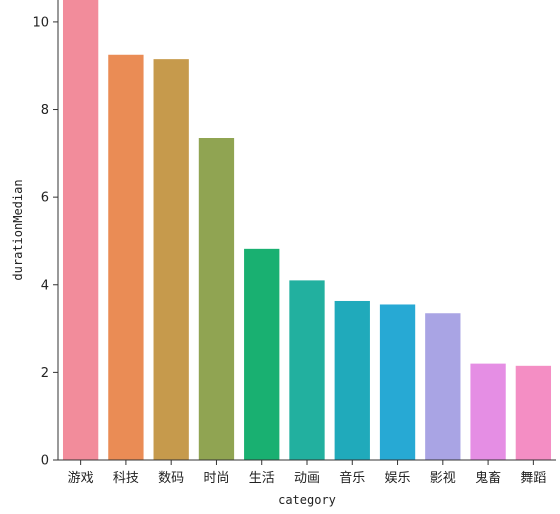 This screenshot has height=514, width=560. Describe the element at coordinates (398, 478) in the screenshot. I see `x-tick-label: 娱乐` at that location.